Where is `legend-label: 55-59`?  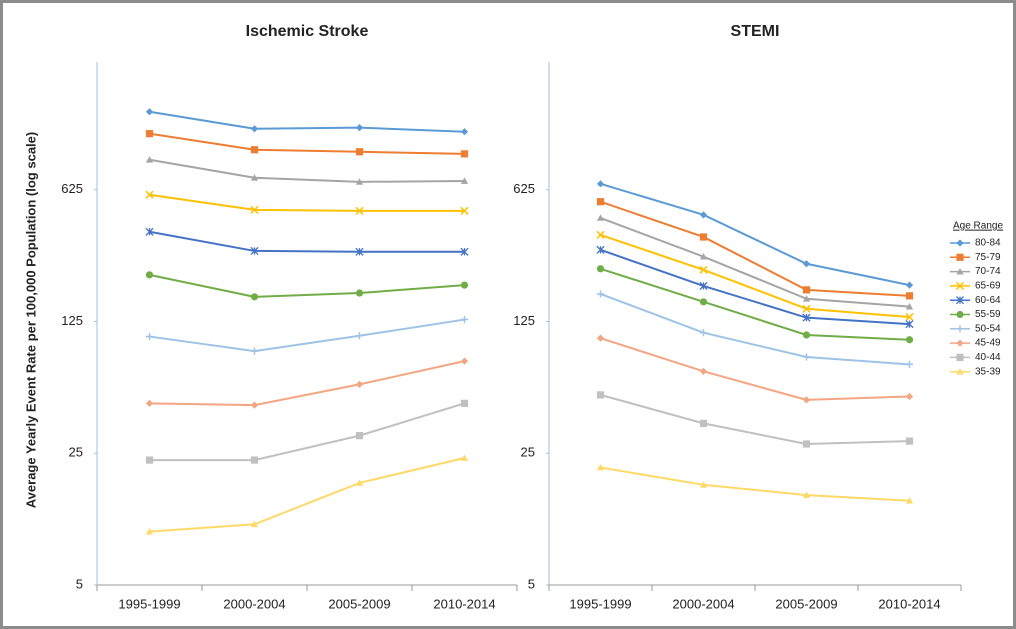
legend-label: 55-59 is located at coordinates (988, 314).